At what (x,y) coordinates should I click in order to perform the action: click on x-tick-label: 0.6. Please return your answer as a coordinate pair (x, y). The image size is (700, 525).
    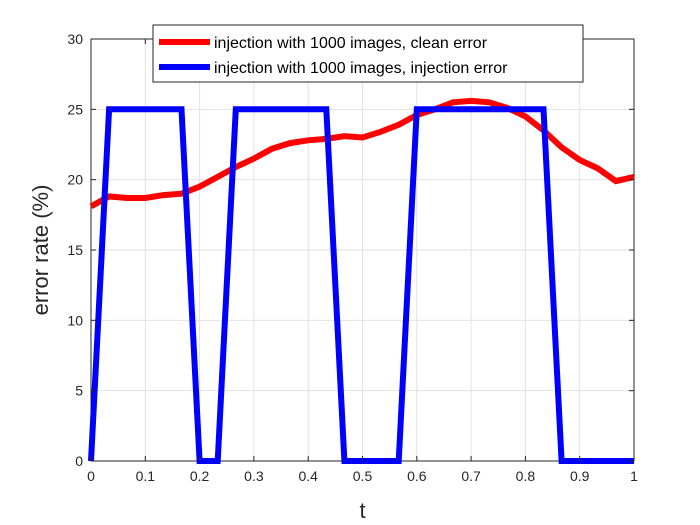
    Looking at the image, I should click on (417, 476).